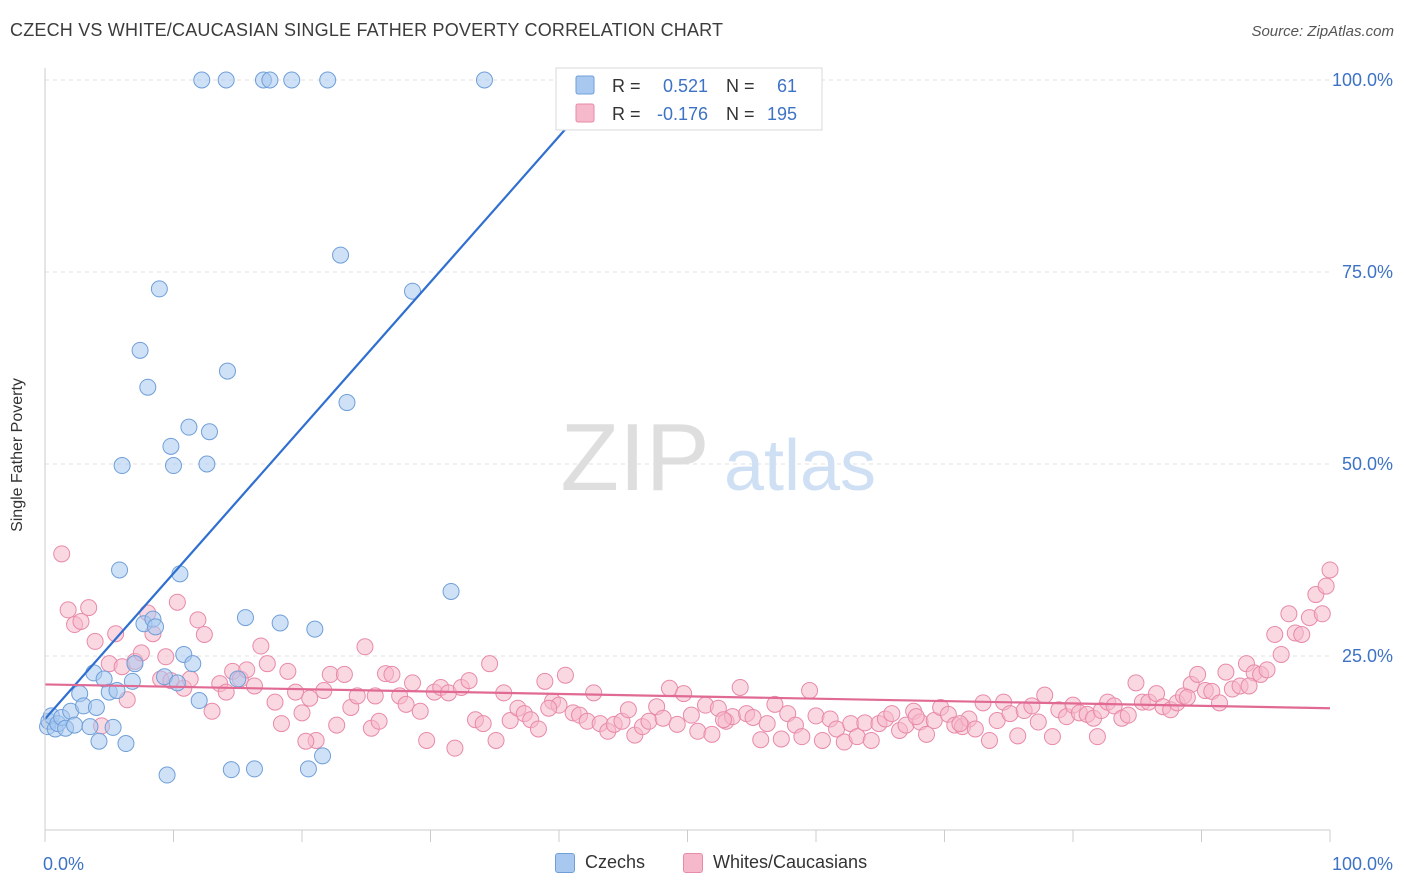 This screenshot has width=1406, height=892. What do you see at coordinates (800, 466) in the screenshot?
I see `watermark-atlas: atlas` at bounding box center [800, 466].